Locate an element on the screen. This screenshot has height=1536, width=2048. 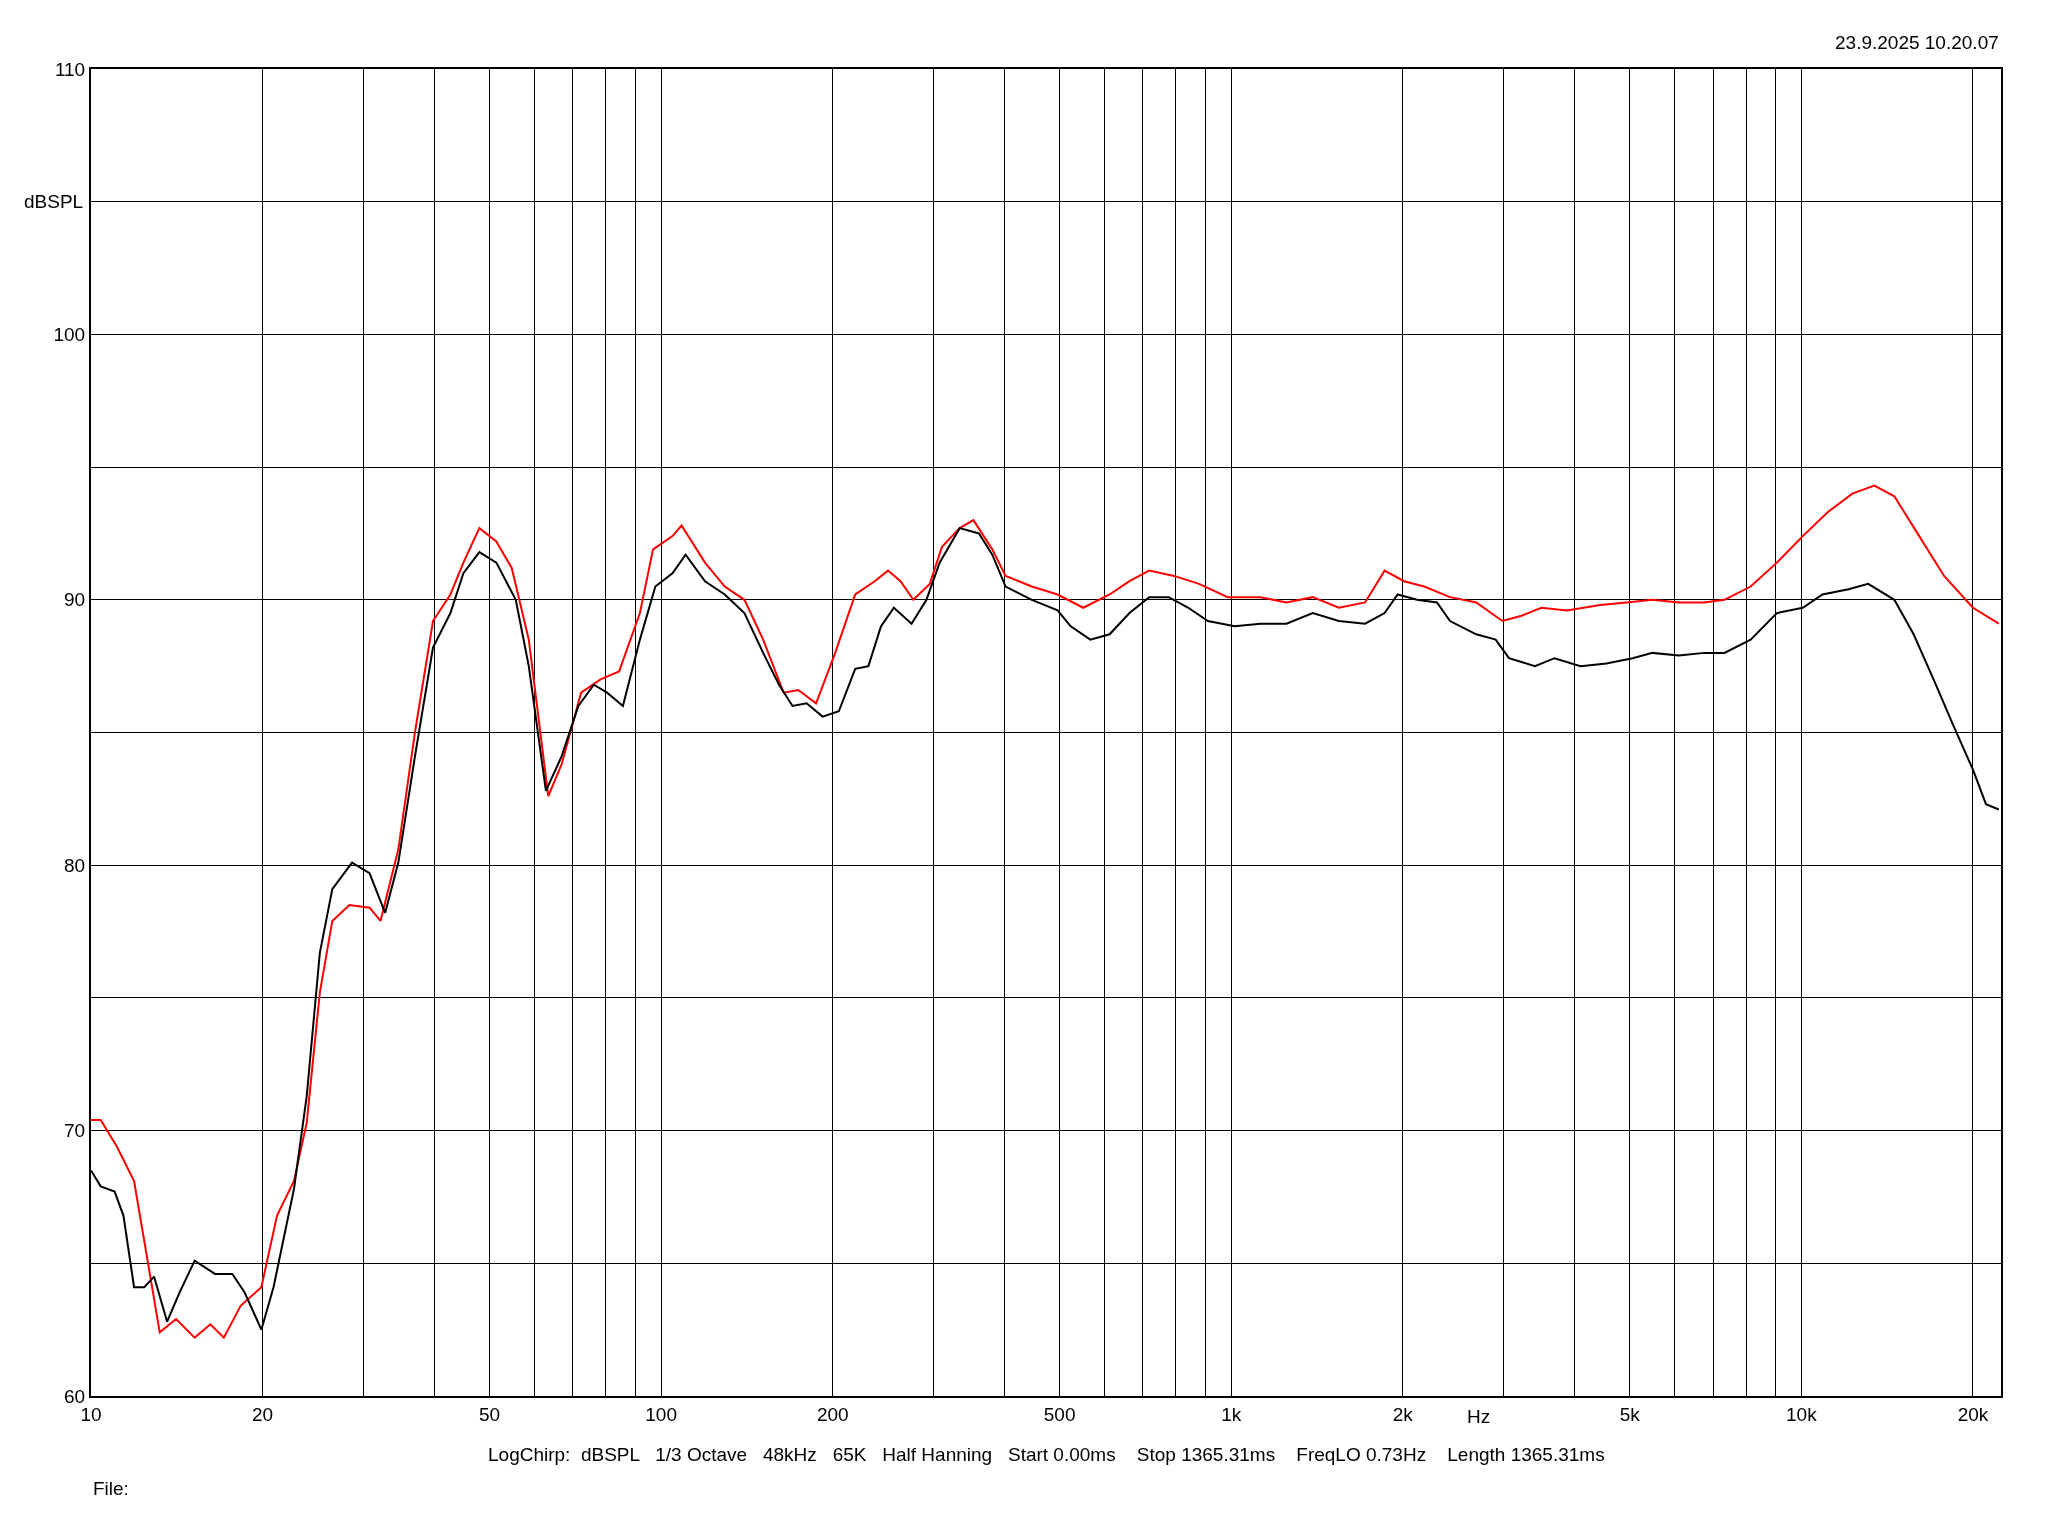
y-axis-title: dBSPL is located at coordinates (54, 201).